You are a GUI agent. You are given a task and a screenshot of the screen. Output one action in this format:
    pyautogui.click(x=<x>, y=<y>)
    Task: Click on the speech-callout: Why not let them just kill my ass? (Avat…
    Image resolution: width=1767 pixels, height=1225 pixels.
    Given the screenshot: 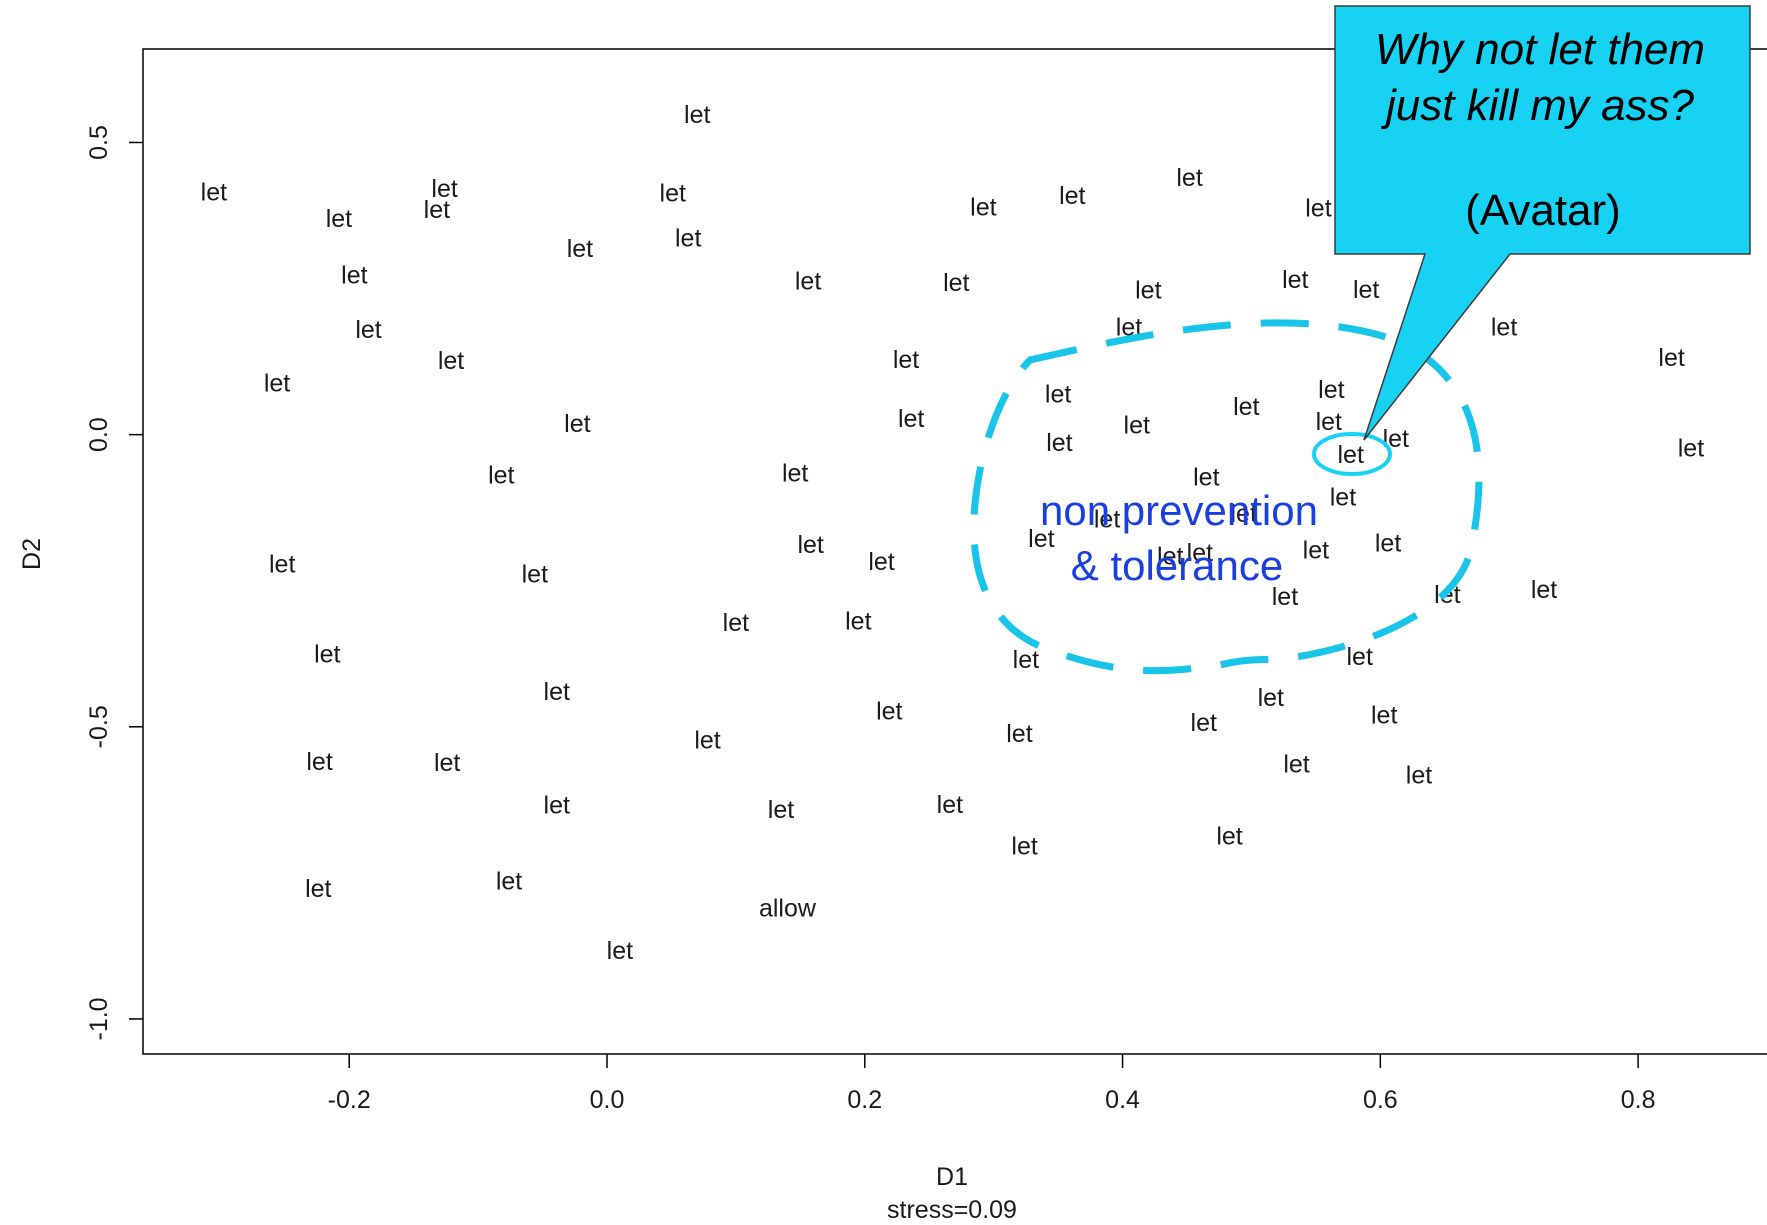 What is the action you would take?
    pyautogui.click(x=1542, y=223)
    